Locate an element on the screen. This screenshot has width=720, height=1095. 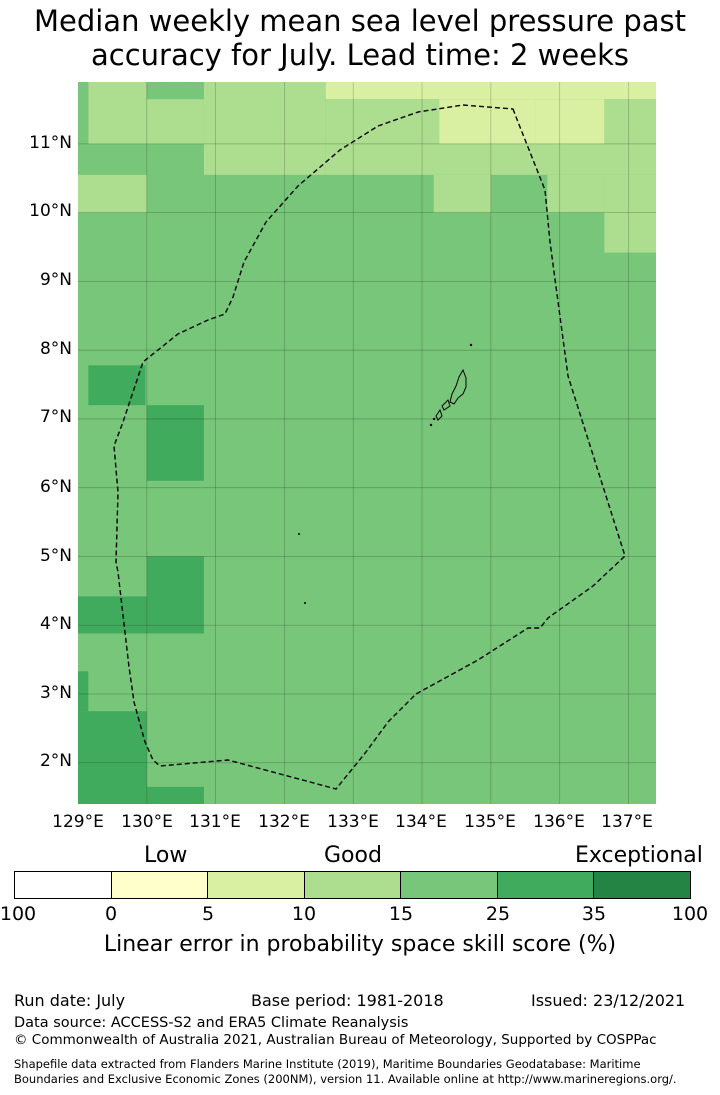
colorbar is located at coordinates (352, 885).